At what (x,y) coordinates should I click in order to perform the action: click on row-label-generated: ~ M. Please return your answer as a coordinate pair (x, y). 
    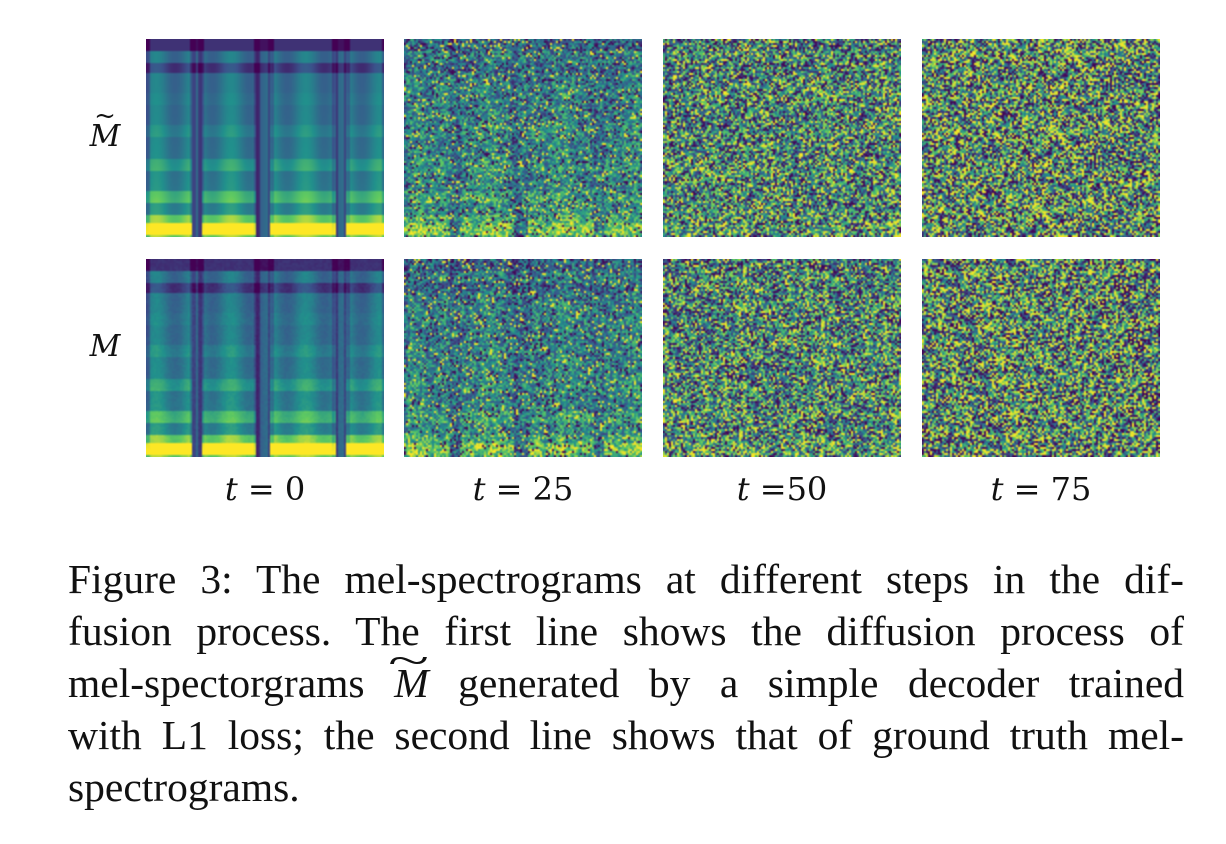
    Looking at the image, I should click on (105, 133).